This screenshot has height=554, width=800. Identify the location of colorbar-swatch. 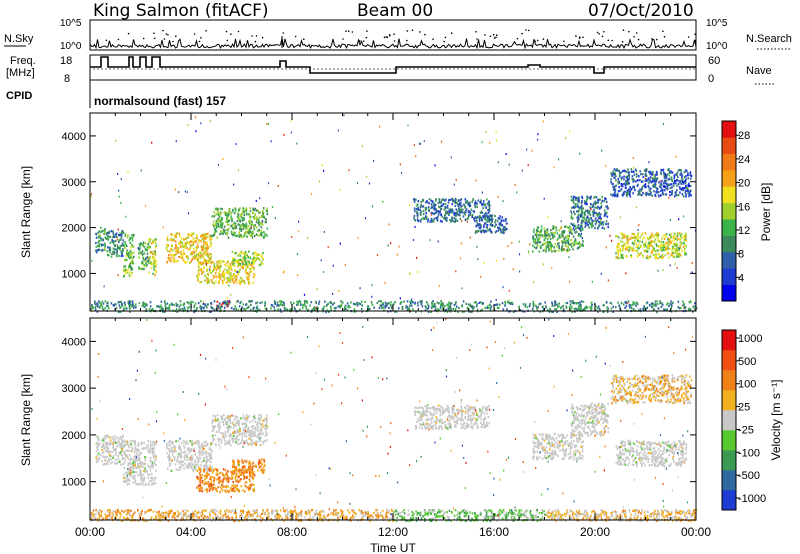
(729, 276).